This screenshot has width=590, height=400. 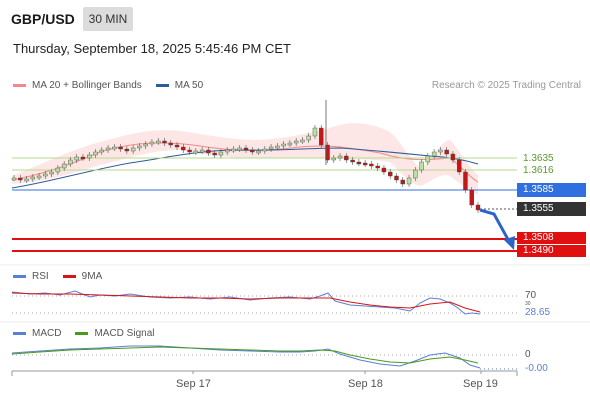 I want to click on macd-value: -0.00, so click(x=536, y=368).